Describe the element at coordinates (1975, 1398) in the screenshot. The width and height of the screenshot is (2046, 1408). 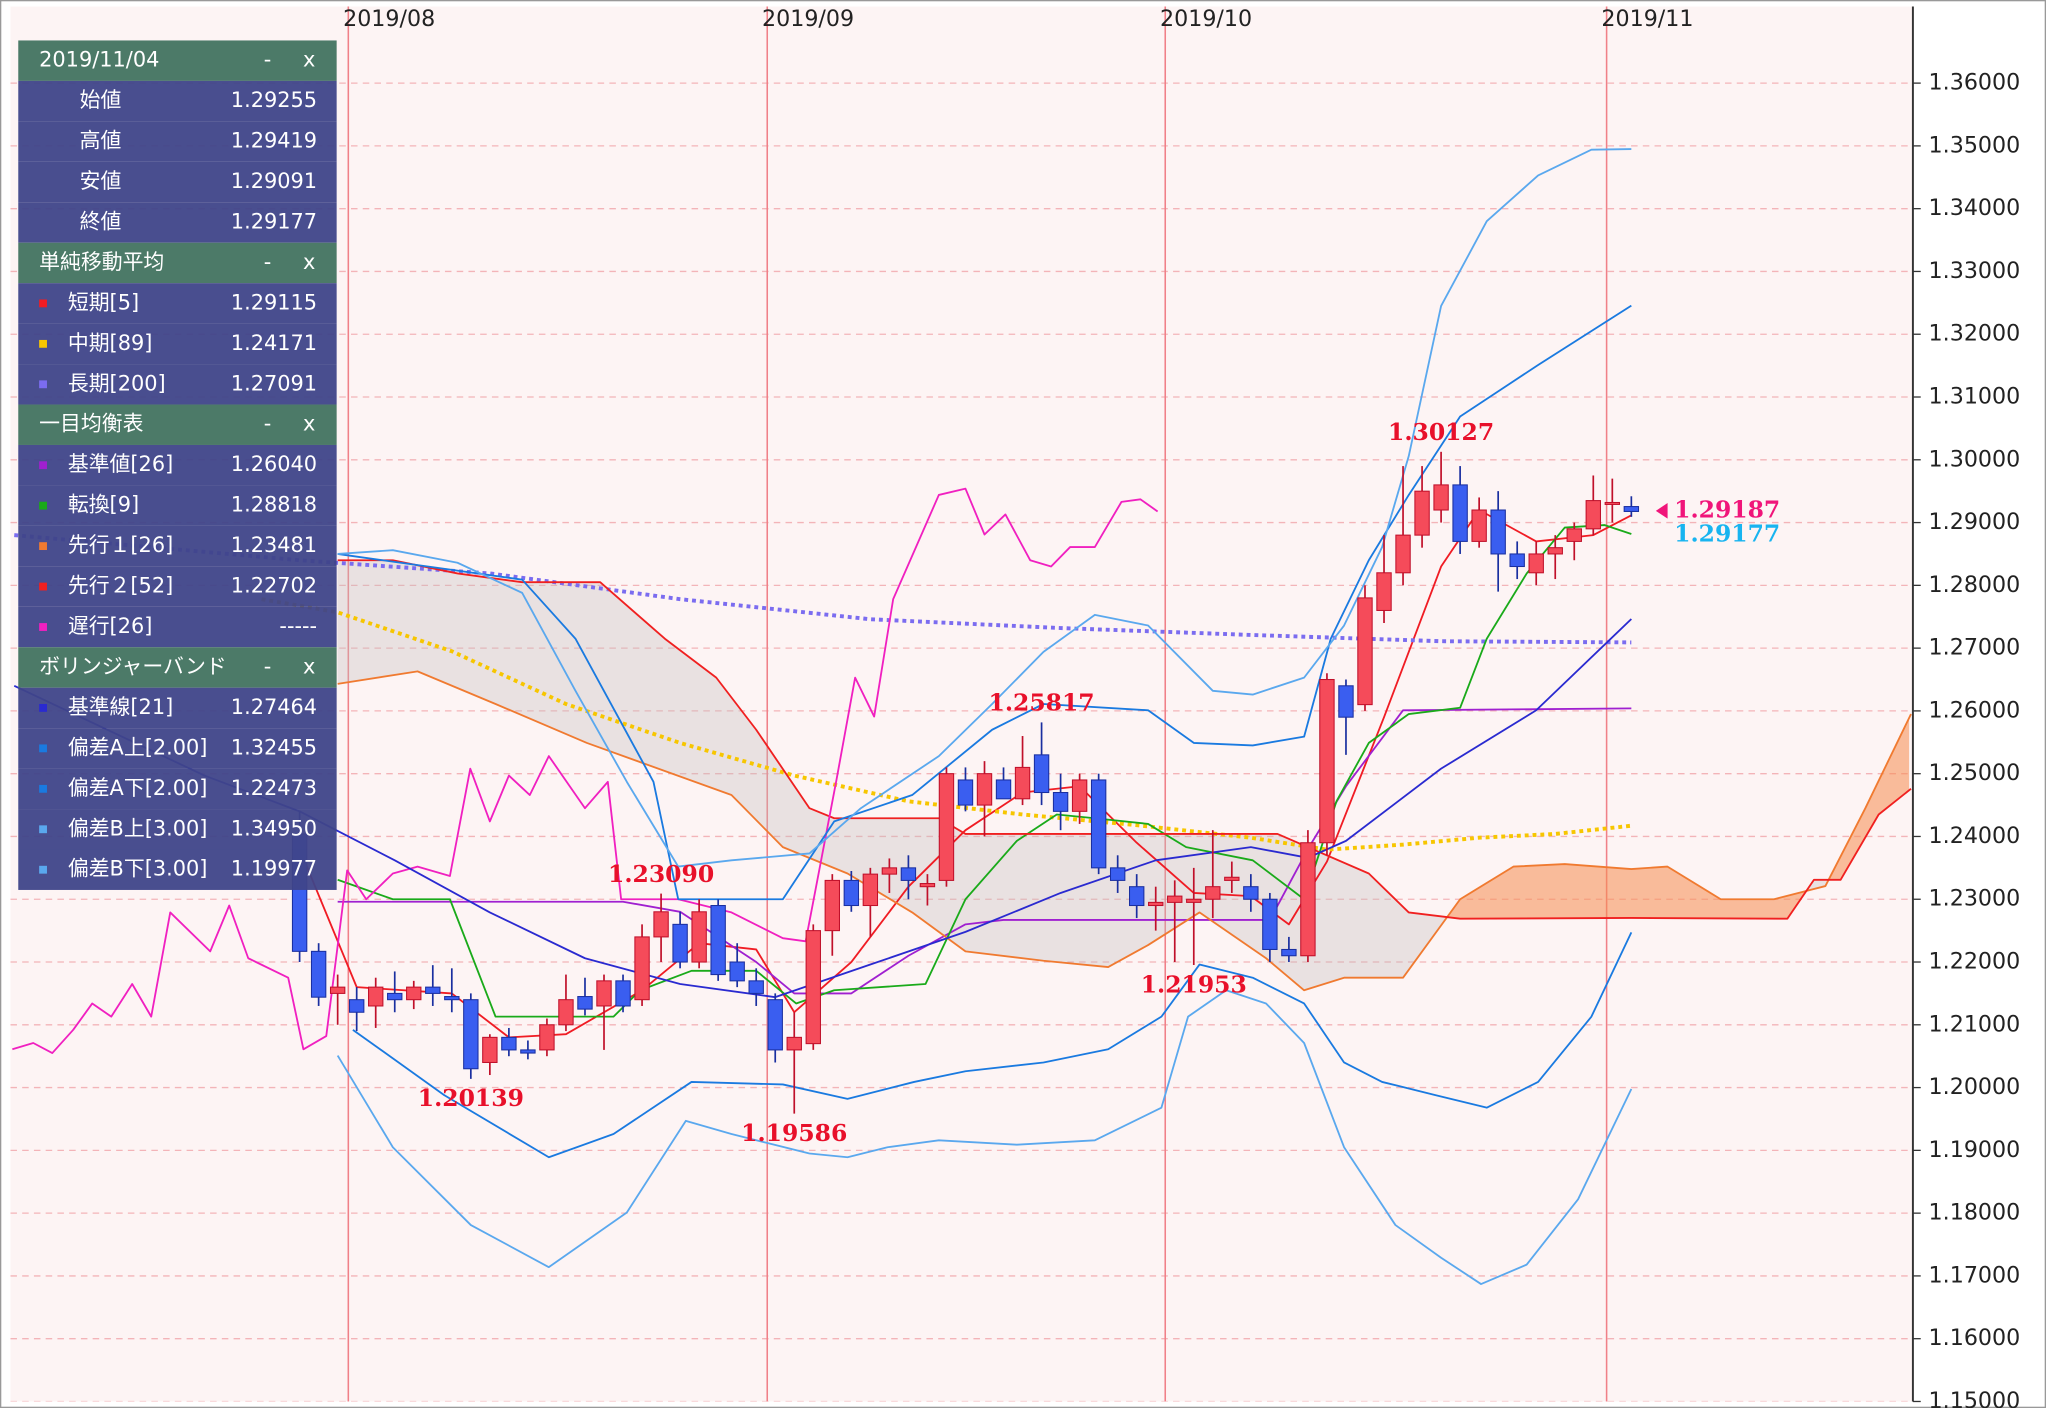
I see `y-tick-label: 1.15000` at that location.